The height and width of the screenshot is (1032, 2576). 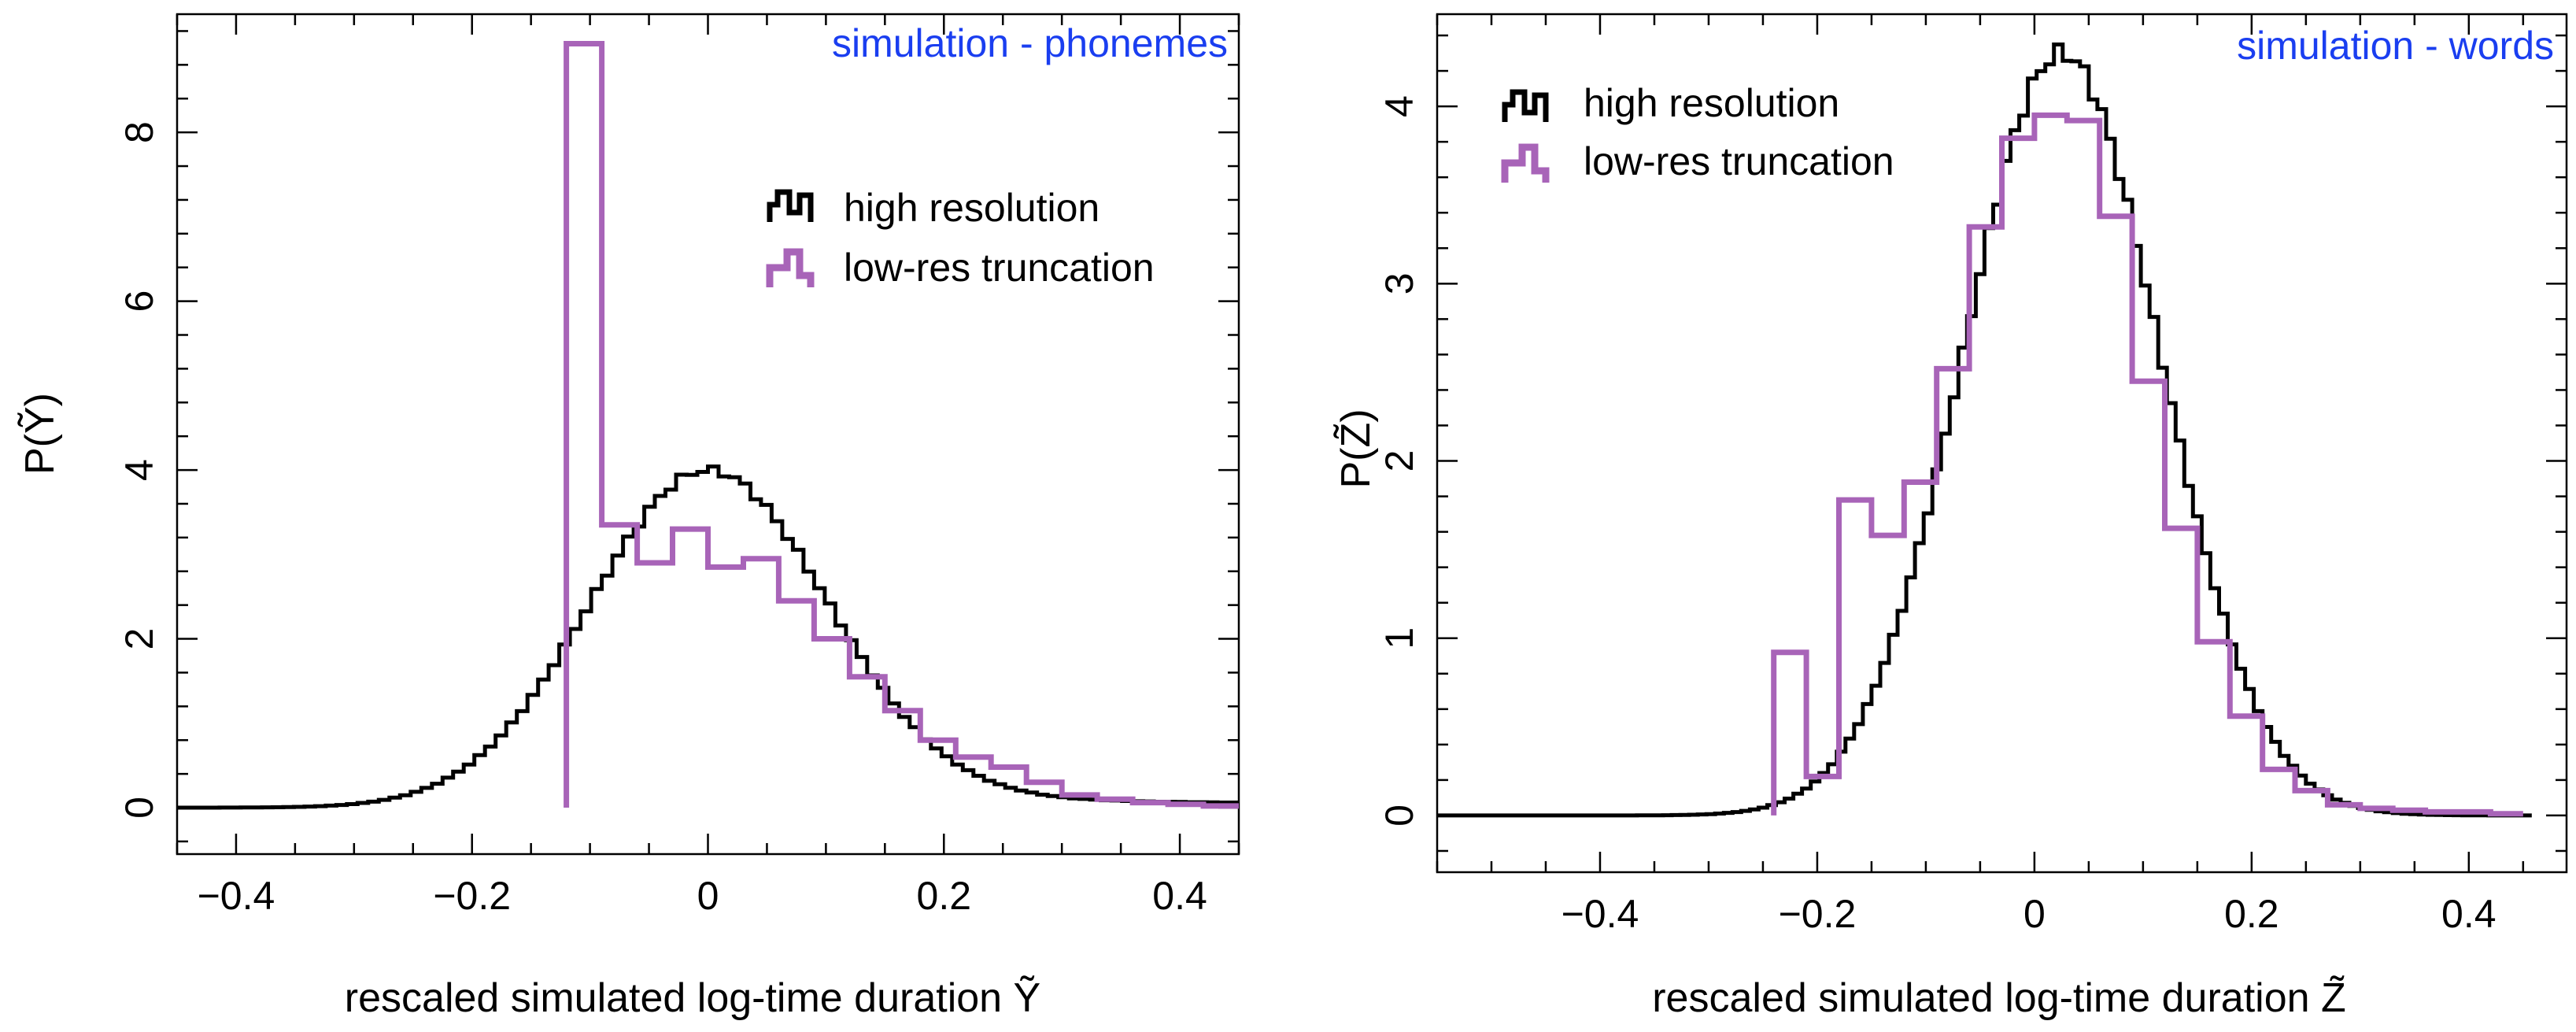 I want to click on y-tick-label: 3, so click(x=1399, y=283).